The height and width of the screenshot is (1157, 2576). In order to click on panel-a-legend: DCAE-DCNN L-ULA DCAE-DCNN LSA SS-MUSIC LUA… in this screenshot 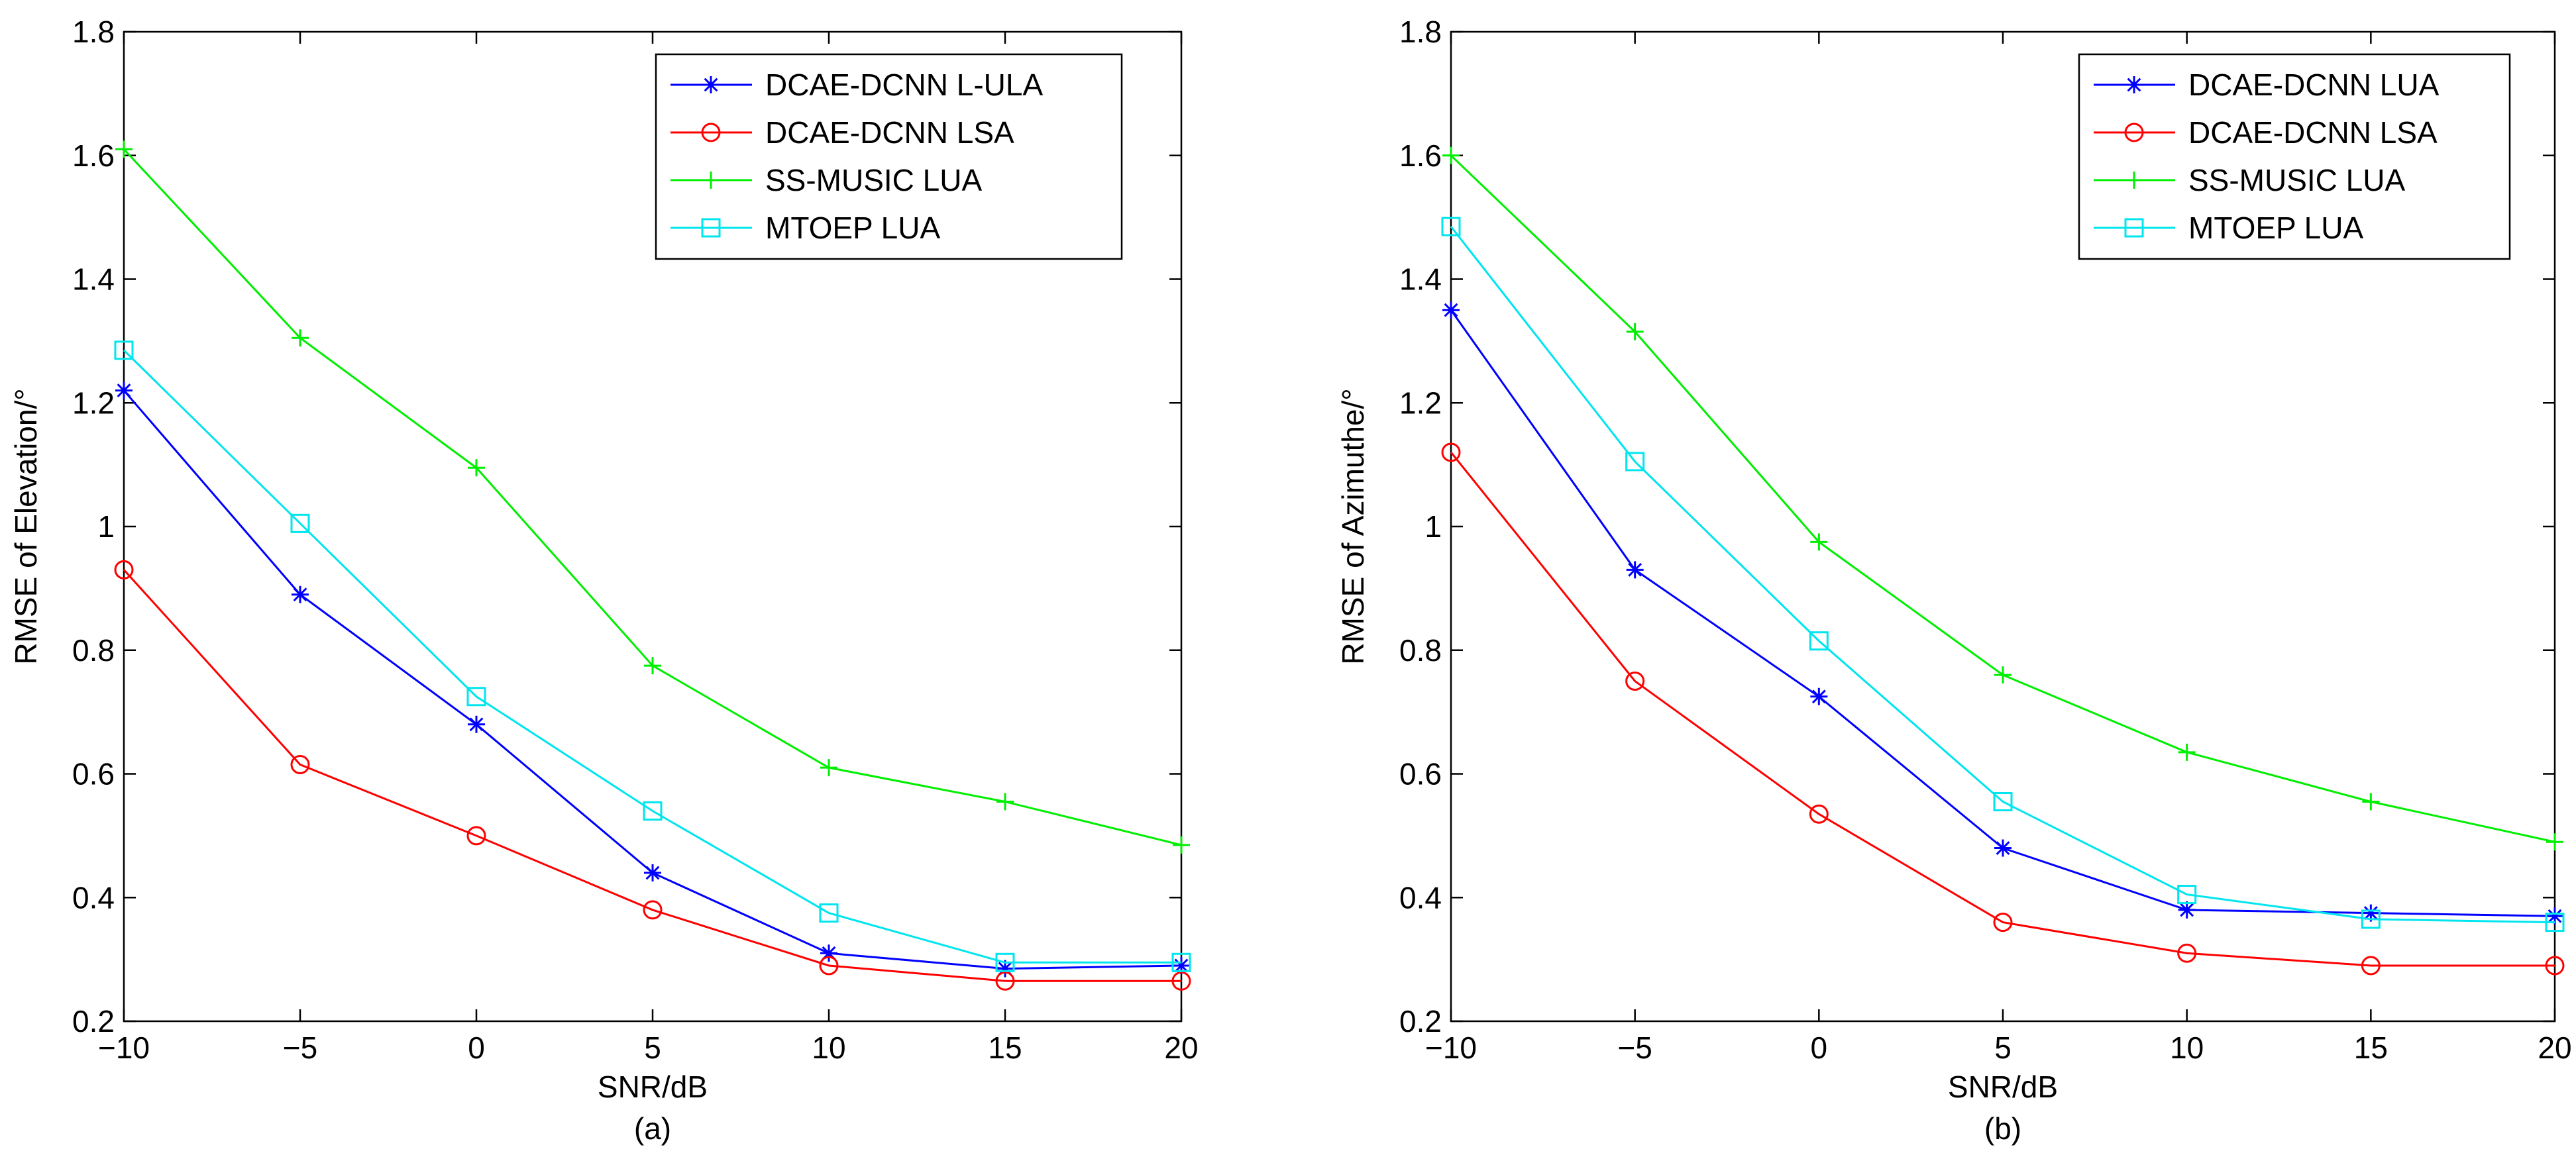, I will do `click(889, 156)`.